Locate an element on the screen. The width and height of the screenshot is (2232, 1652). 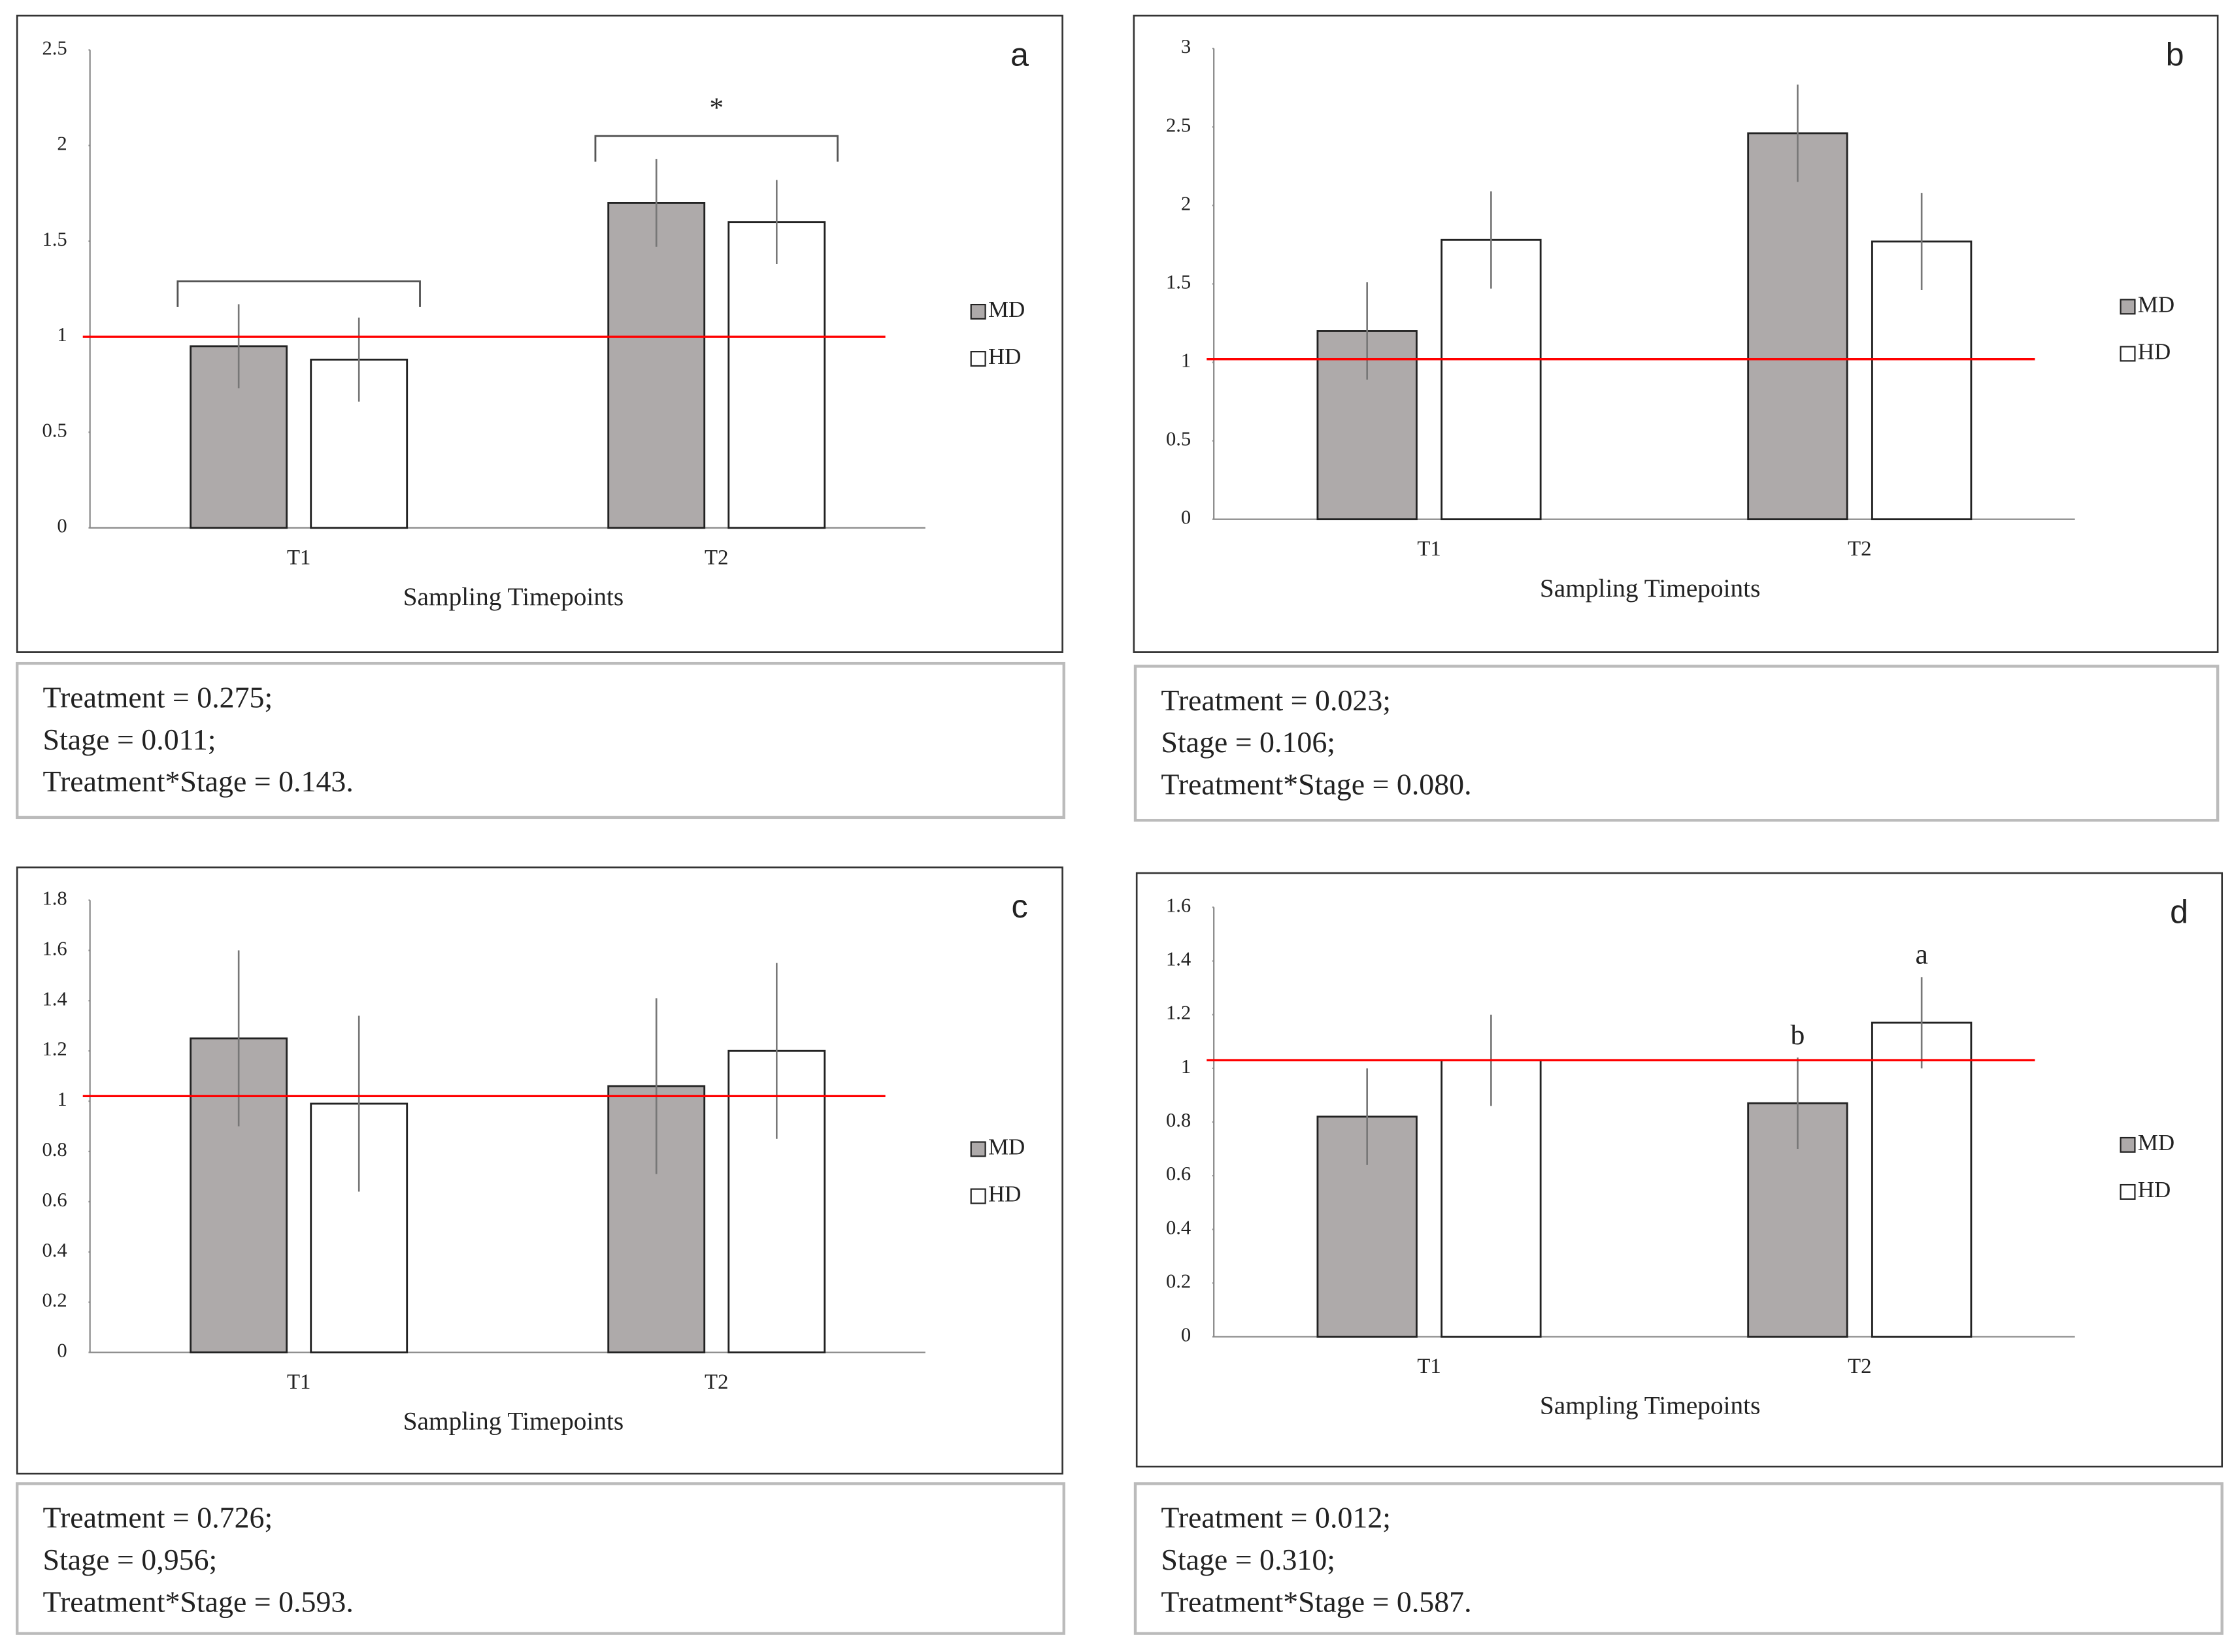
panel-label: d is located at coordinates (2179, 913).